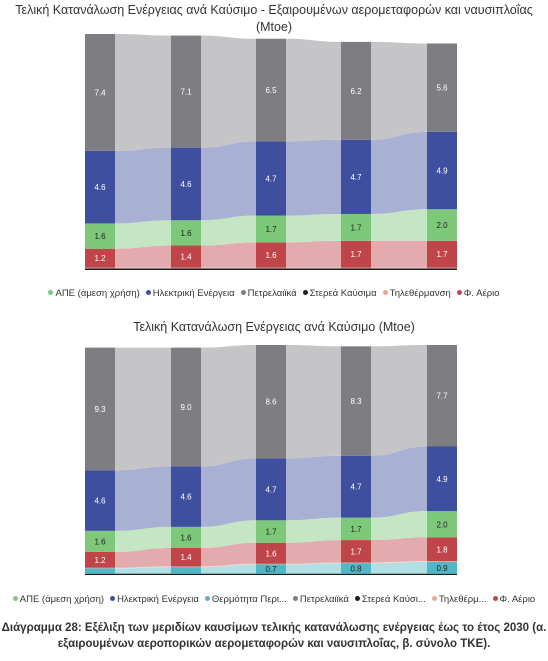 Image resolution: width=548 pixels, height=661 pixels. Describe the element at coordinates (271, 569) in the screenshot. I see `chart-2-bar-heat-2025` at that location.